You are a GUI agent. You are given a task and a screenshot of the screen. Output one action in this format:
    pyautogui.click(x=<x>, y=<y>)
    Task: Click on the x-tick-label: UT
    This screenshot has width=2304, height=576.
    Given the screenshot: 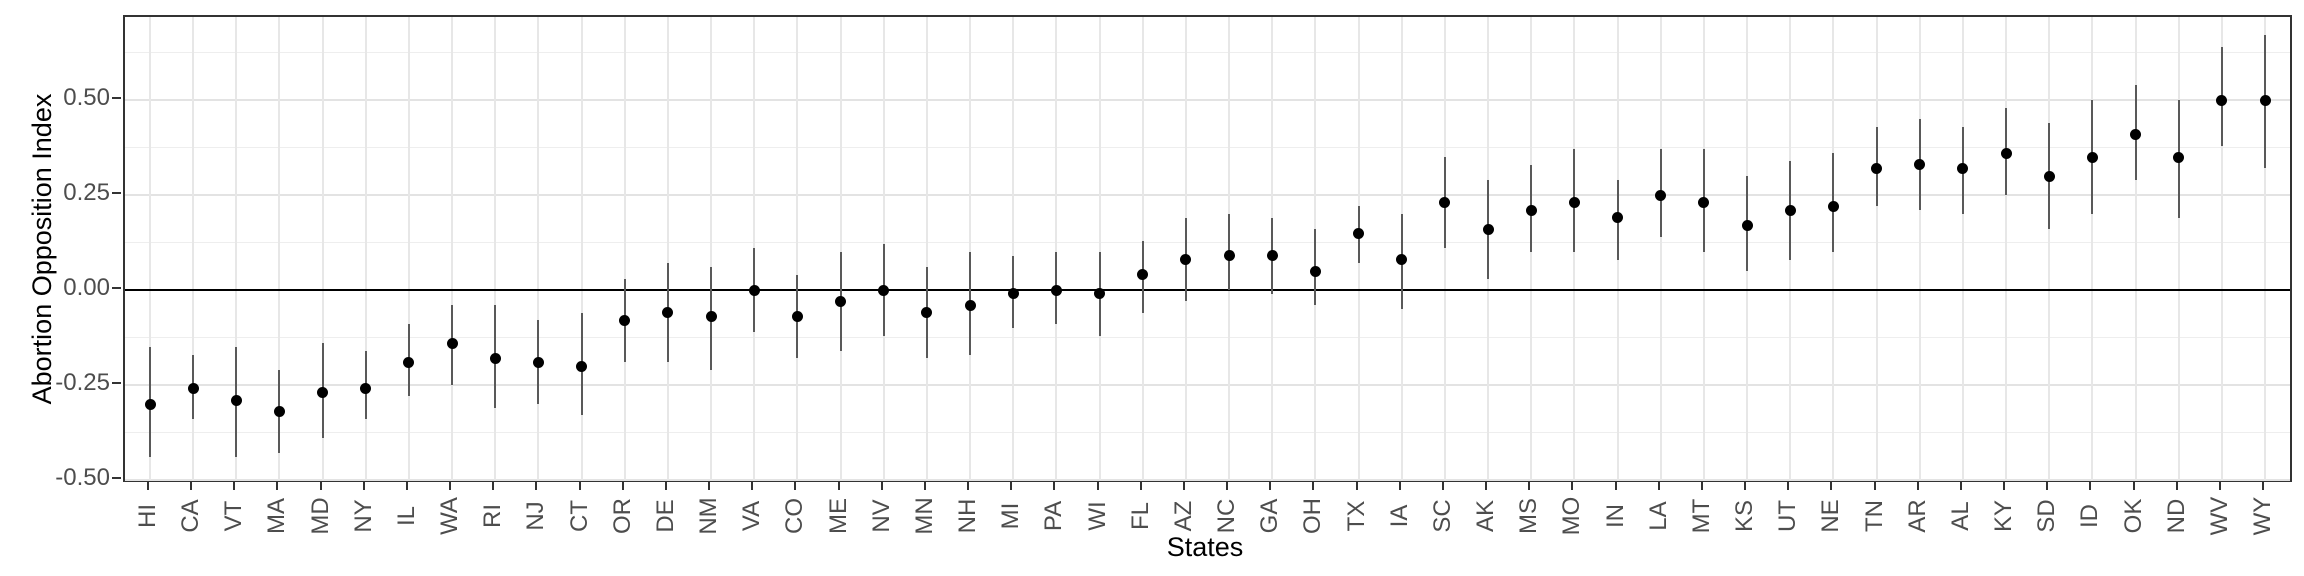 What is the action you would take?
    pyautogui.click(x=1788, y=516)
    